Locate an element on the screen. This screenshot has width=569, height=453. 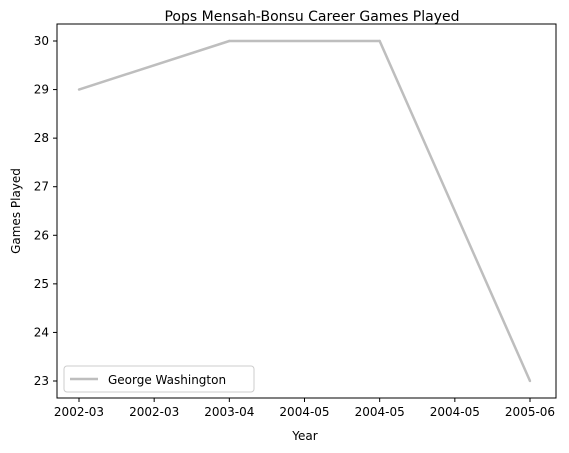
x-tick-label: 2003-04 is located at coordinates (229, 412).